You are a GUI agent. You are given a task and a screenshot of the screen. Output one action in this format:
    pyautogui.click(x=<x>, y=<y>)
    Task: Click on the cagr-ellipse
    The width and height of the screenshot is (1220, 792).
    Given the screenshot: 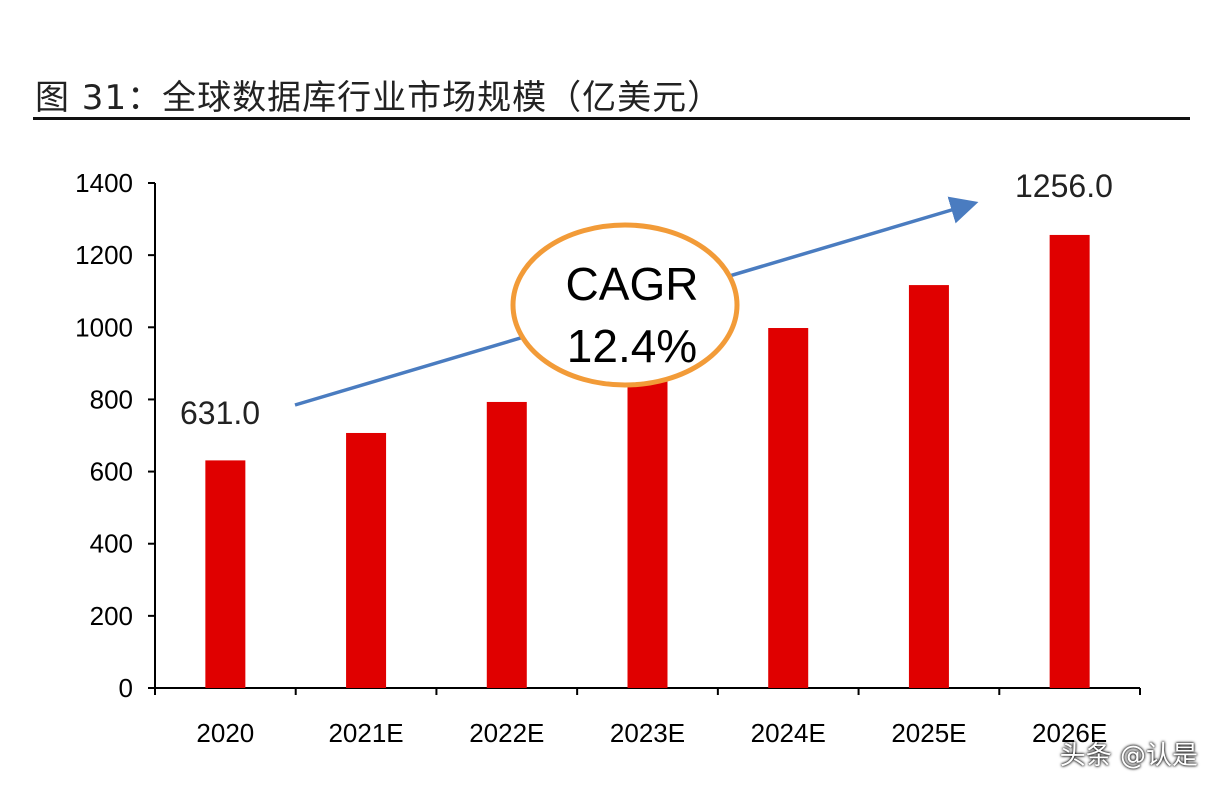 What is the action you would take?
    pyautogui.click(x=625, y=305)
    